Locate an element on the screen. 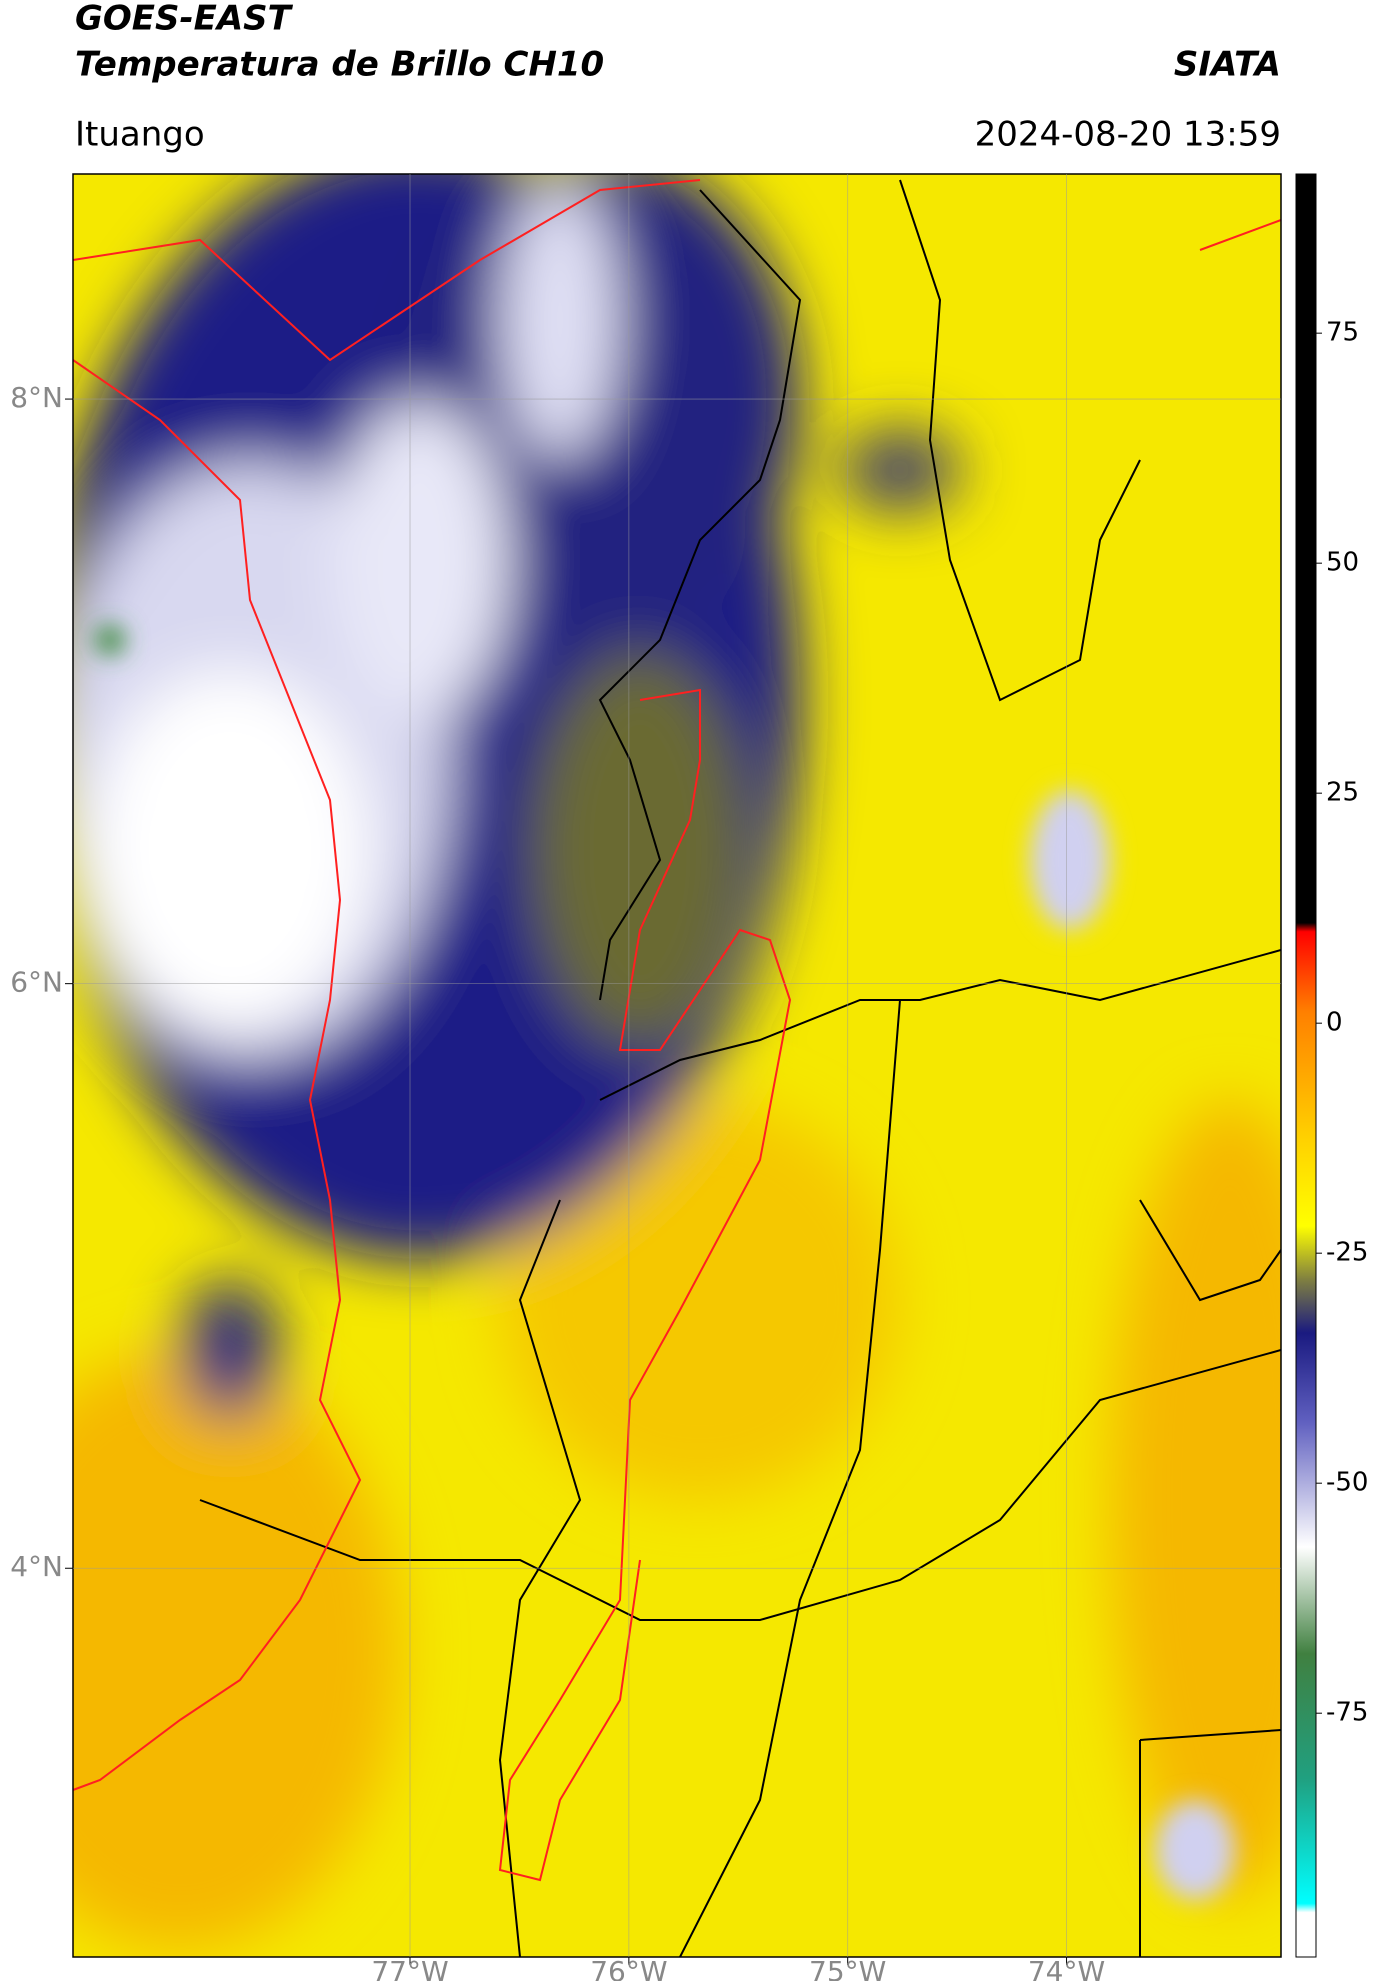  location: Ituango is located at coordinates (140, 135).